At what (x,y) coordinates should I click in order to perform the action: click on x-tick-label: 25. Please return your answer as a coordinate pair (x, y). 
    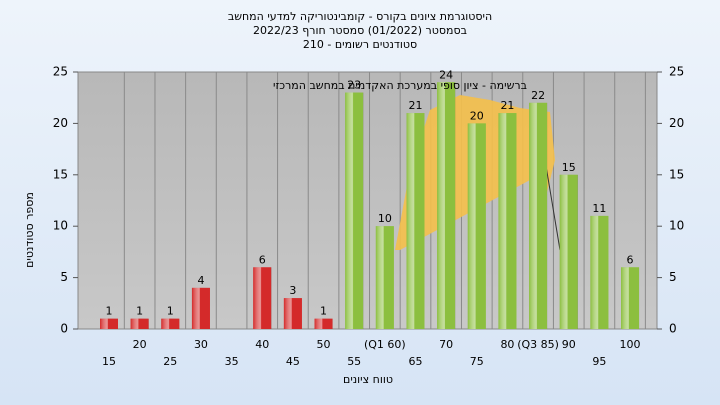
    Looking at the image, I should click on (170, 361).